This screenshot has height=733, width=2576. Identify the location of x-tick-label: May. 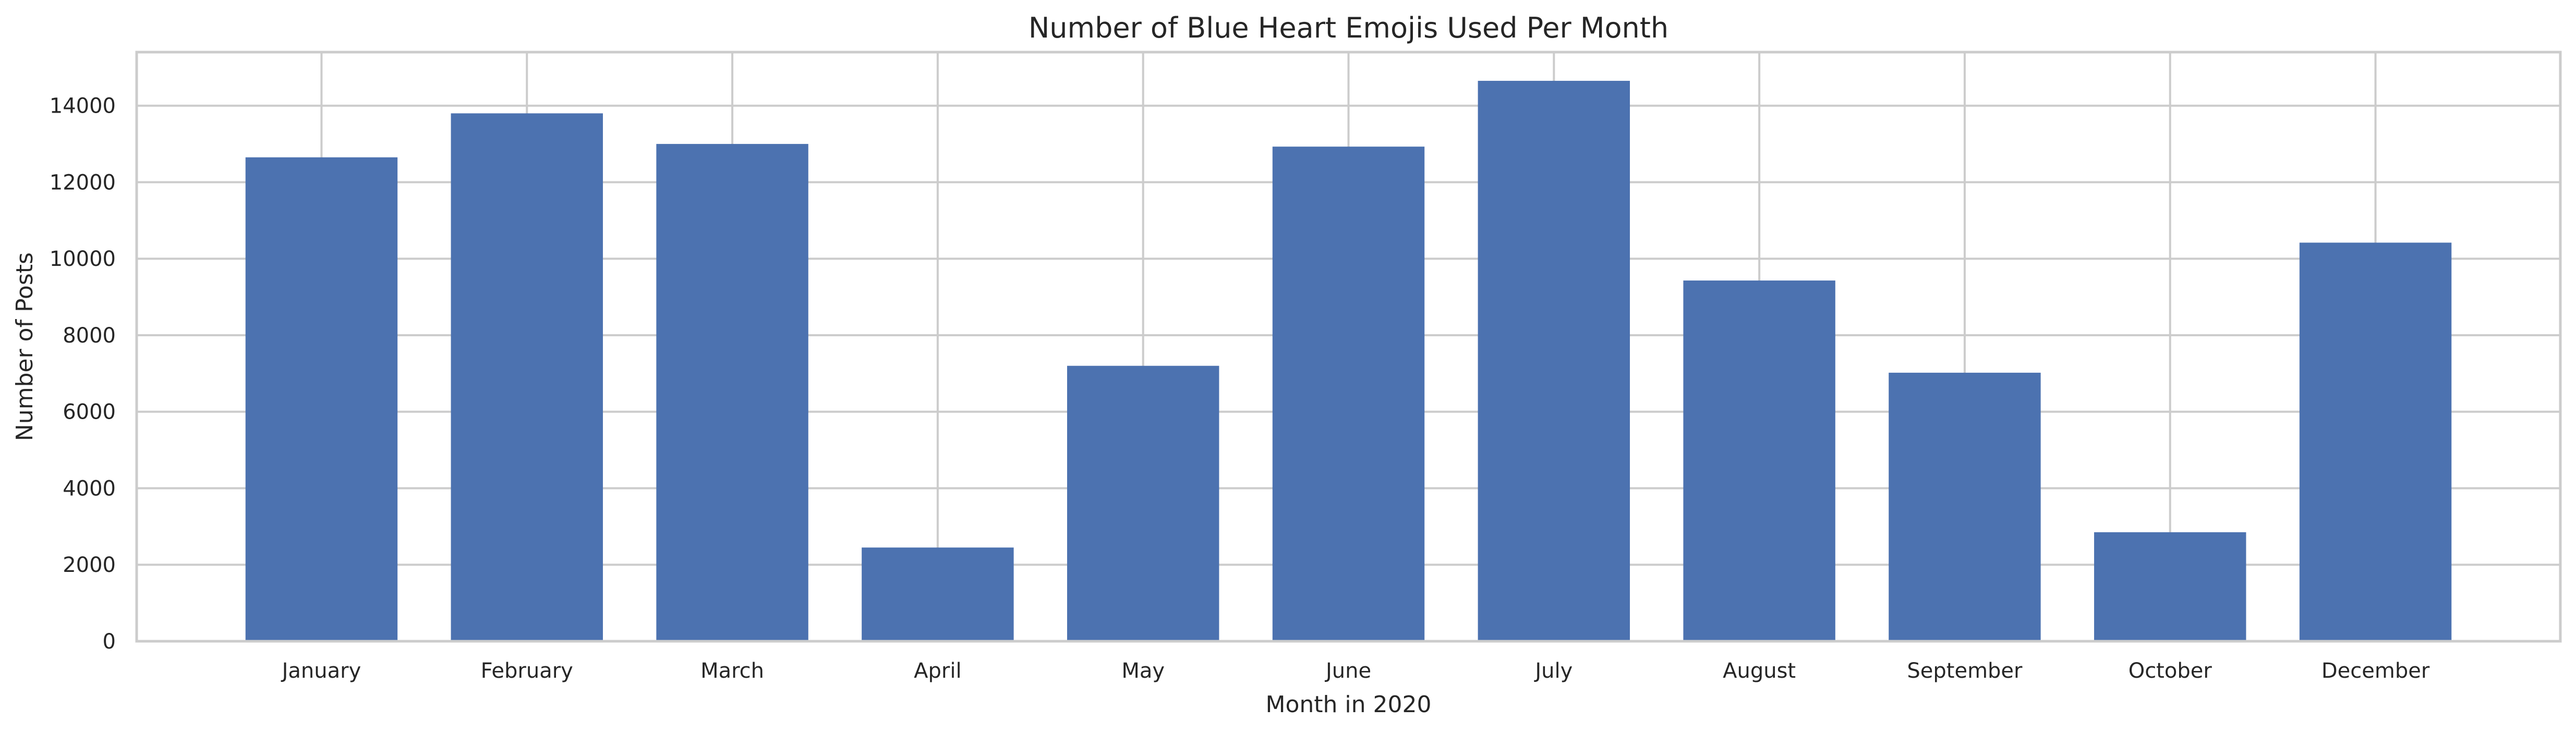
(1143, 671).